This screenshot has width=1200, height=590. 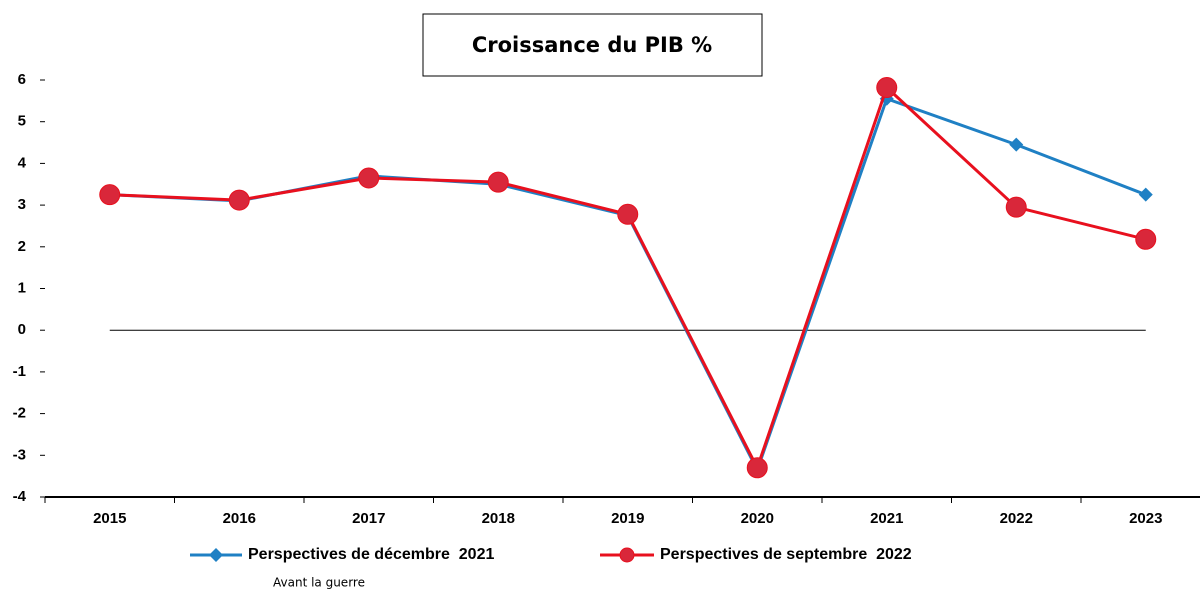 What do you see at coordinates (627, 518) in the screenshot?
I see `x-tick-label: 2019` at bounding box center [627, 518].